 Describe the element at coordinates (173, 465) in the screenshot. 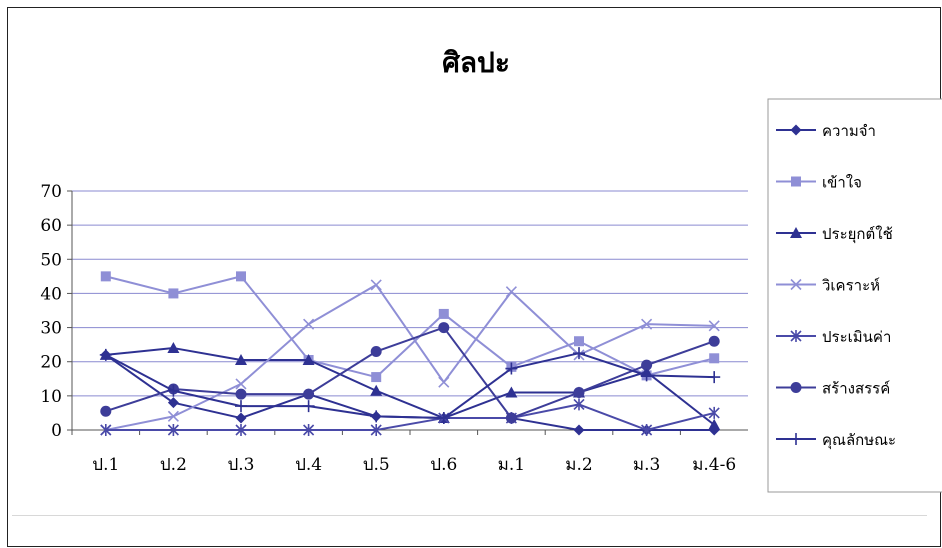

I see `x-tick-label: ป.2` at that location.